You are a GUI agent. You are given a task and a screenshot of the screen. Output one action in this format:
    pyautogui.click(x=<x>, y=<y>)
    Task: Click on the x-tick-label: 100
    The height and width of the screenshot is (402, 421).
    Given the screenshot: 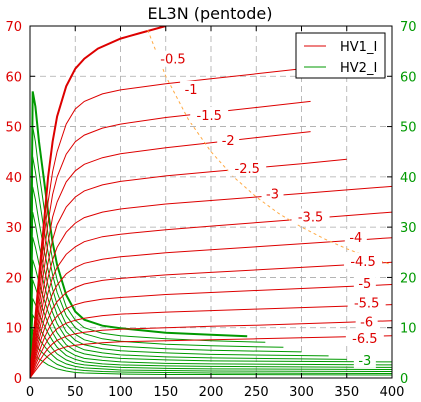 What is the action you would take?
    pyautogui.click(x=120, y=392)
    